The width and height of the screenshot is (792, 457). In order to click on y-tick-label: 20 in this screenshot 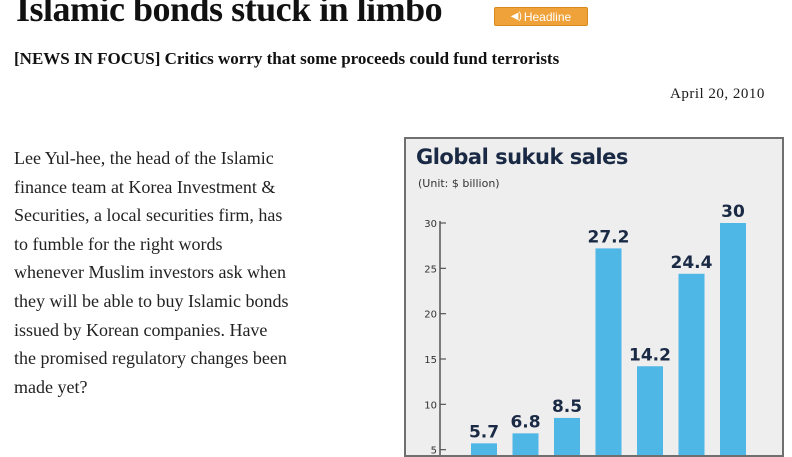, I will do `click(430, 315)`.